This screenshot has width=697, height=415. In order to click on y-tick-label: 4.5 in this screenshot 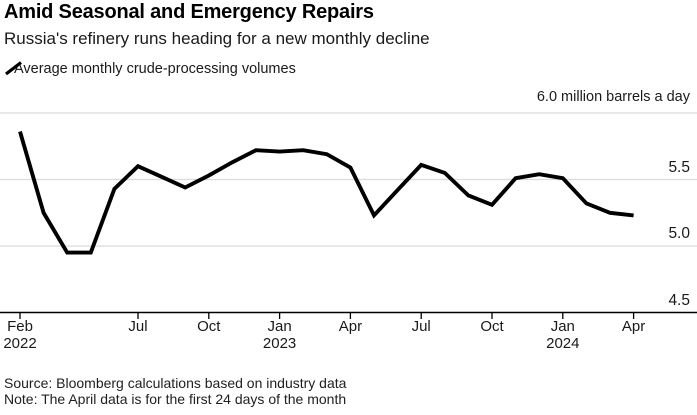, I will do `click(679, 300)`.